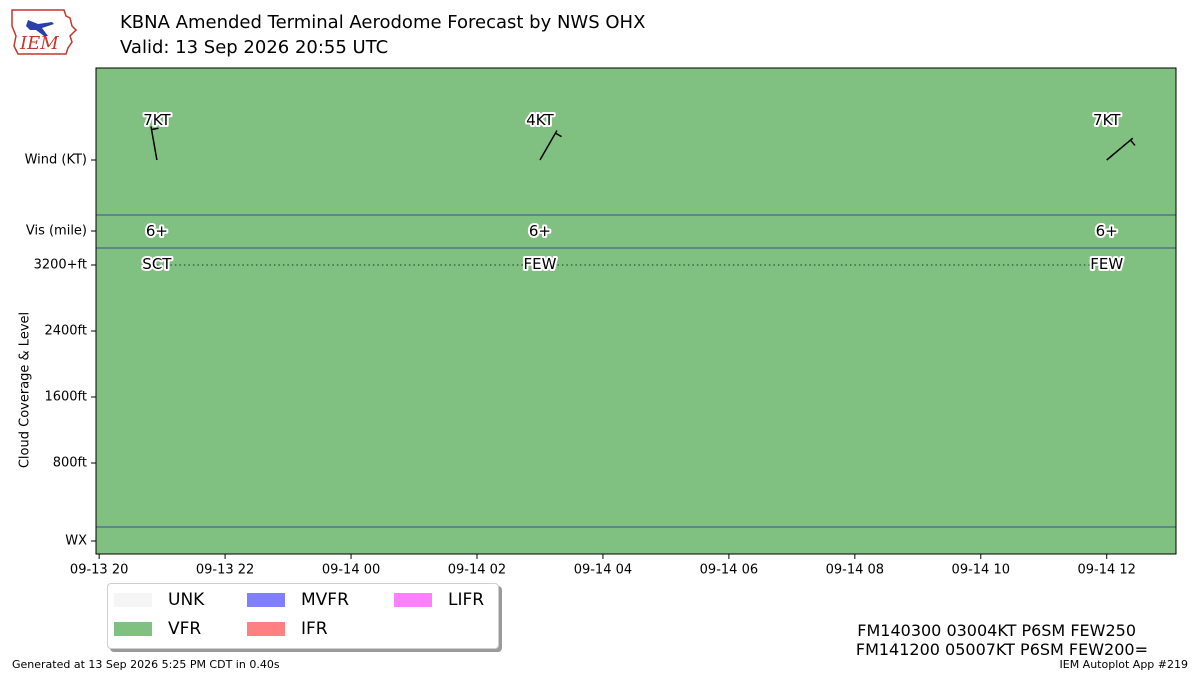 The width and height of the screenshot is (1200, 675). What do you see at coordinates (1001, 649) in the screenshot?
I see `taf-line-2: FM141200 05007KT P6SM FEW200=` at bounding box center [1001, 649].